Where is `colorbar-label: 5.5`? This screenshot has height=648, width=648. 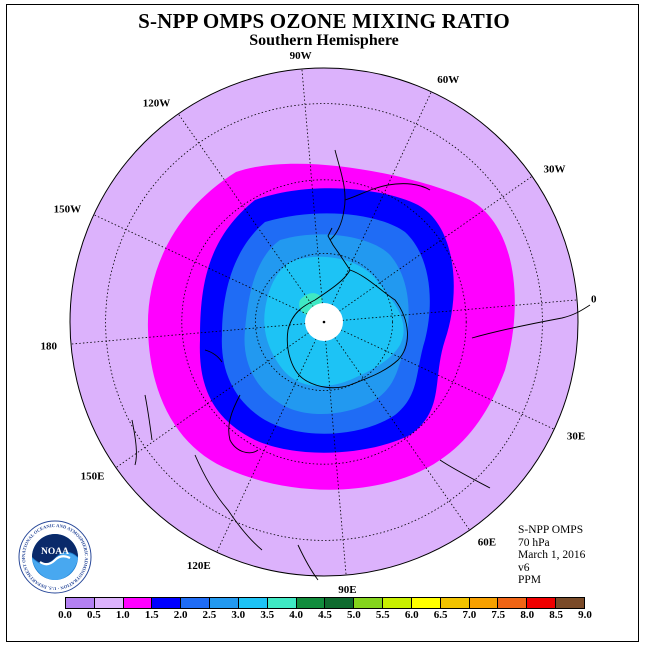
colorbar-label: 5.5 is located at coordinates (382, 615).